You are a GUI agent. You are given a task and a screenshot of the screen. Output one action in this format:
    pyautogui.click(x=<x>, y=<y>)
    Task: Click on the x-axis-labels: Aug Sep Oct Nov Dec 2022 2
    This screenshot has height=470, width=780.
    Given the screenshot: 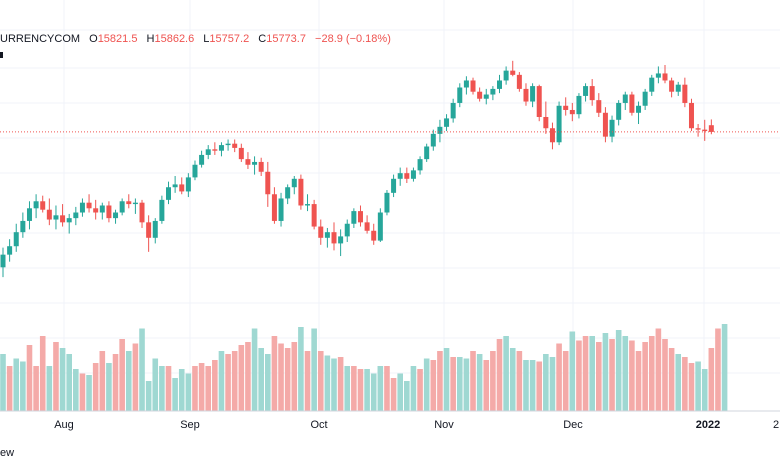 What is the action you would take?
    pyautogui.click(x=416, y=425)
    